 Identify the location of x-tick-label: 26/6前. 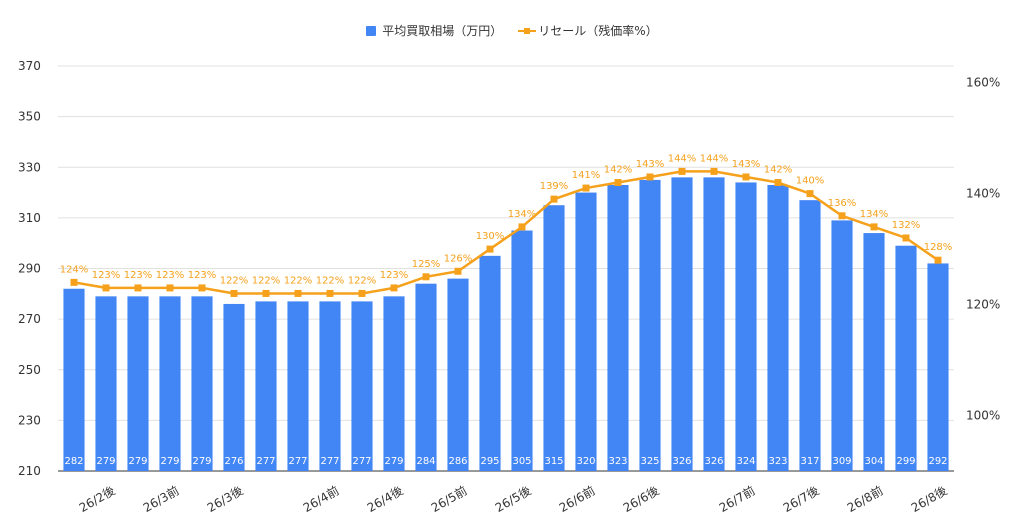
(576, 499).